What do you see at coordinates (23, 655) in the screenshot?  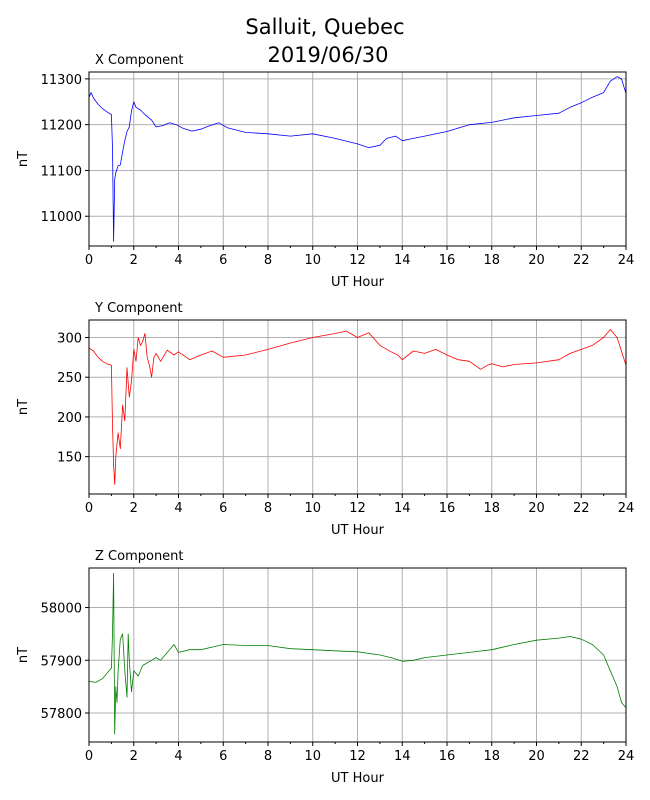 I see `panel-3-y-axis-label: nT` at bounding box center [23, 655].